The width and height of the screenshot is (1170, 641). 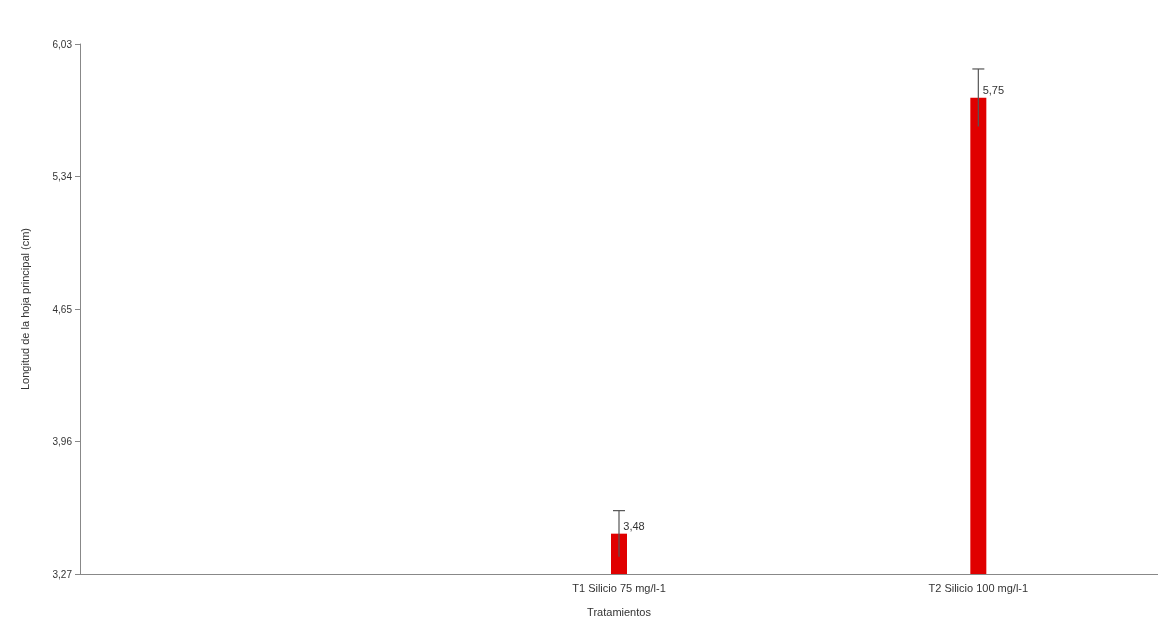 I want to click on x-axis-title: Tratamientos, so click(x=619, y=611).